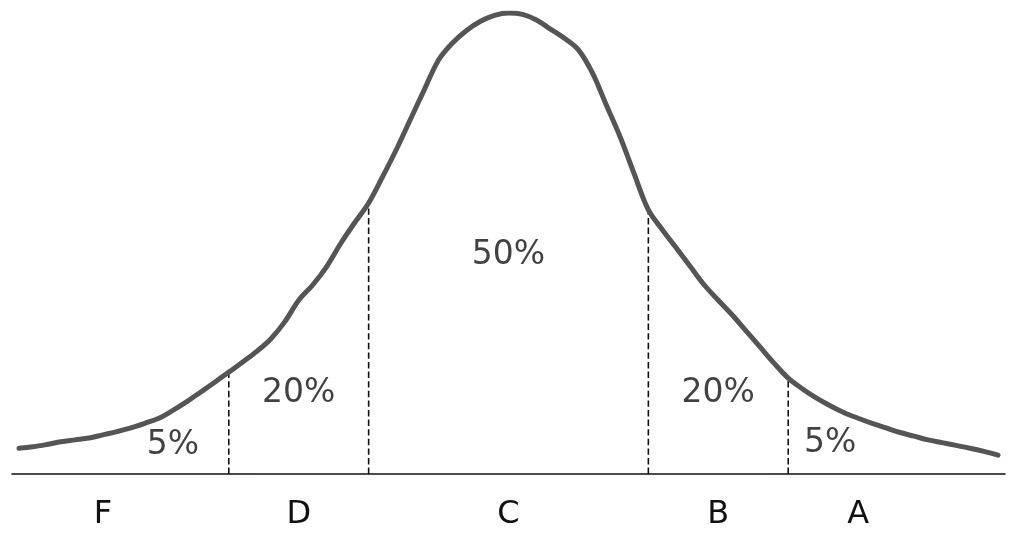 The height and width of the screenshot is (545, 1028). Describe the element at coordinates (508, 253) in the screenshot. I see `annotation: 50%` at that location.